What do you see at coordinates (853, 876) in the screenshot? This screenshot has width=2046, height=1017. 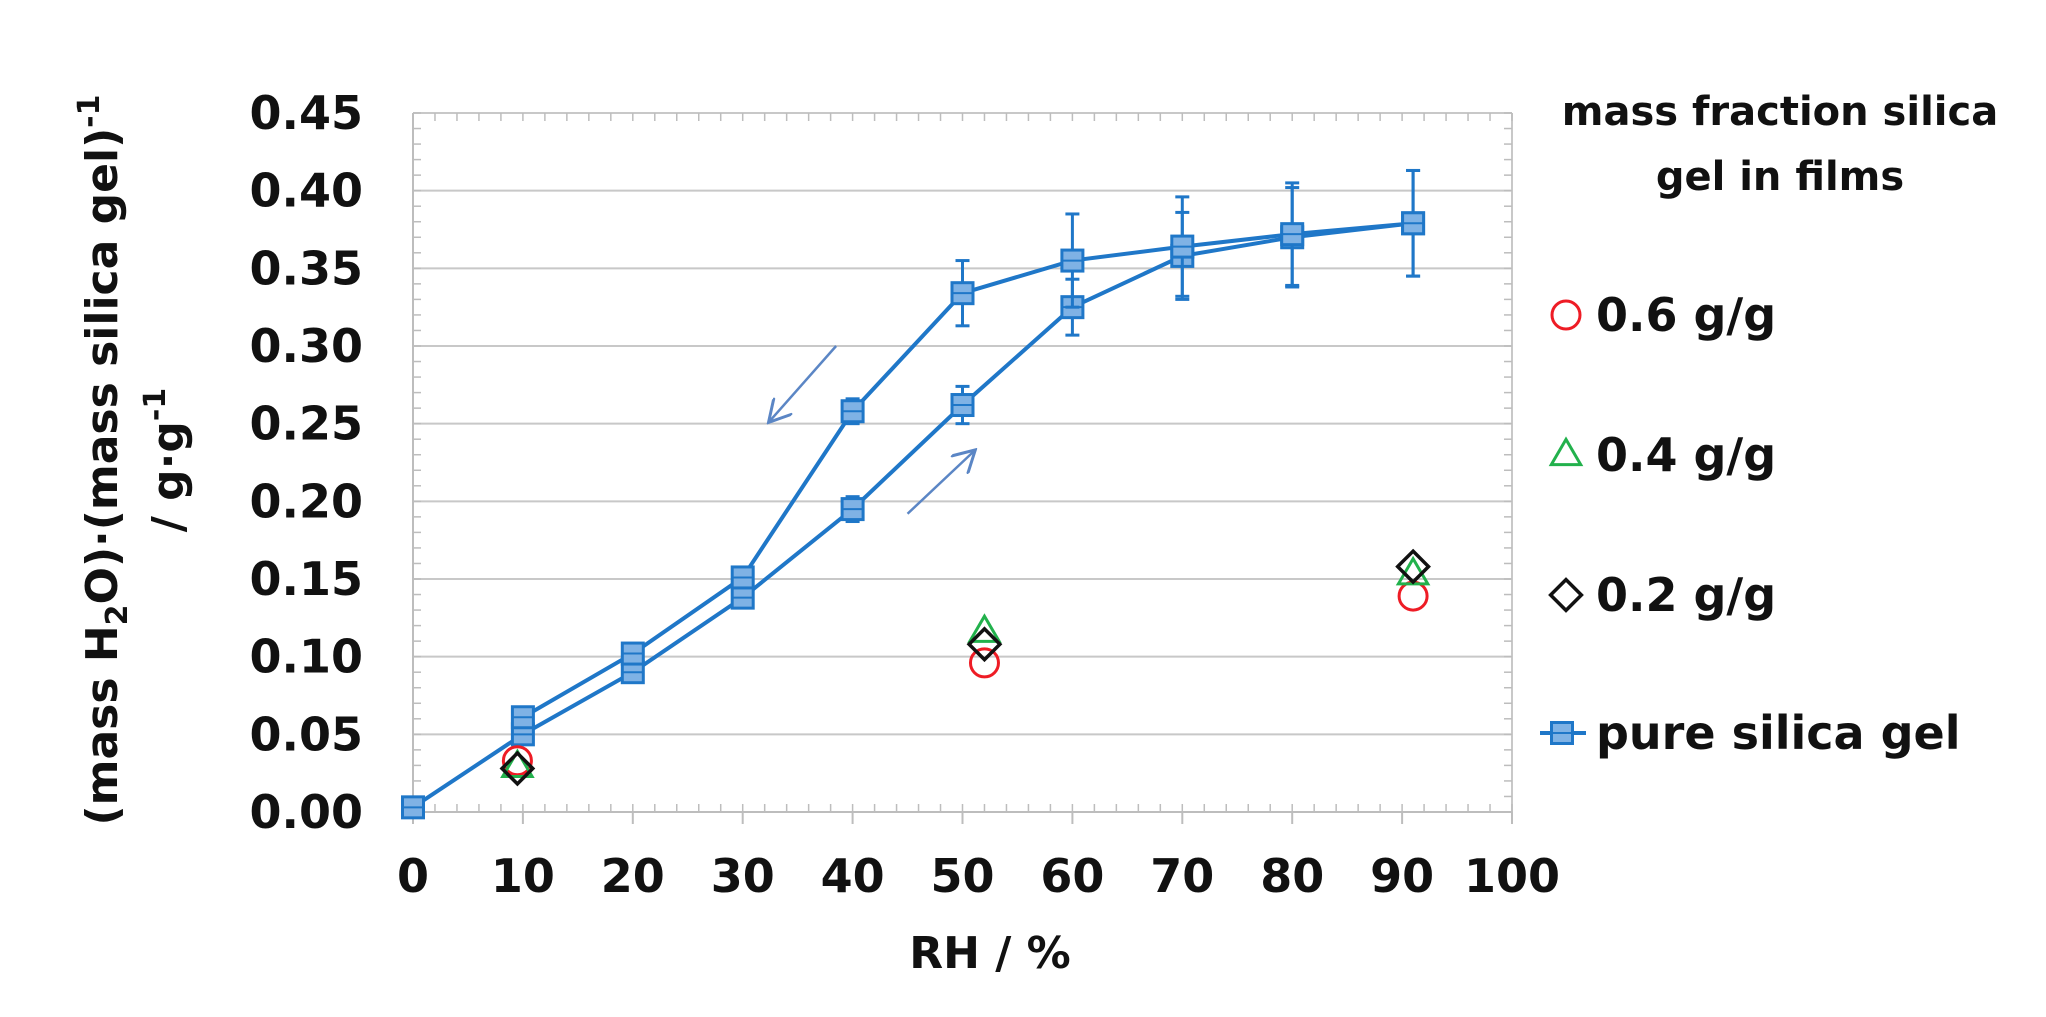 I see `x-tick-label: 40` at bounding box center [853, 876].